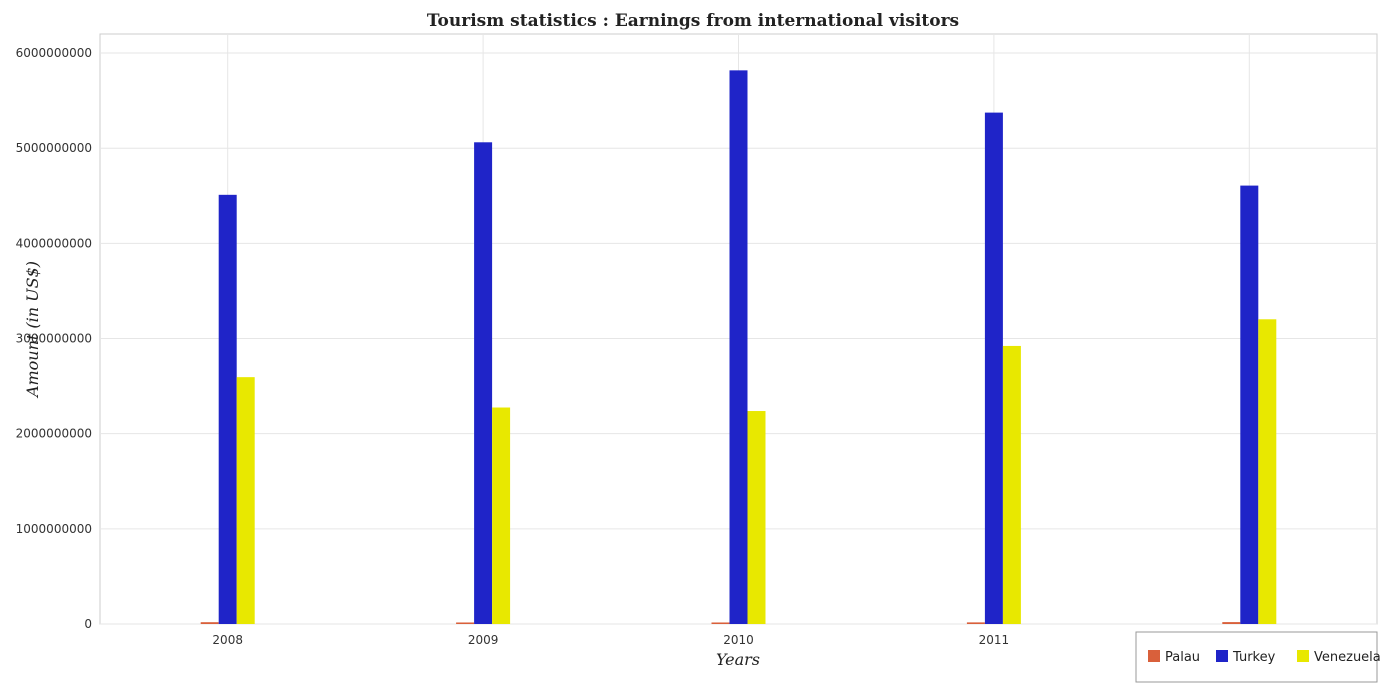 This screenshot has width=1386, height=700. What do you see at coordinates (54, 434) in the screenshot?
I see `y-tick-label: 2000000000` at bounding box center [54, 434].